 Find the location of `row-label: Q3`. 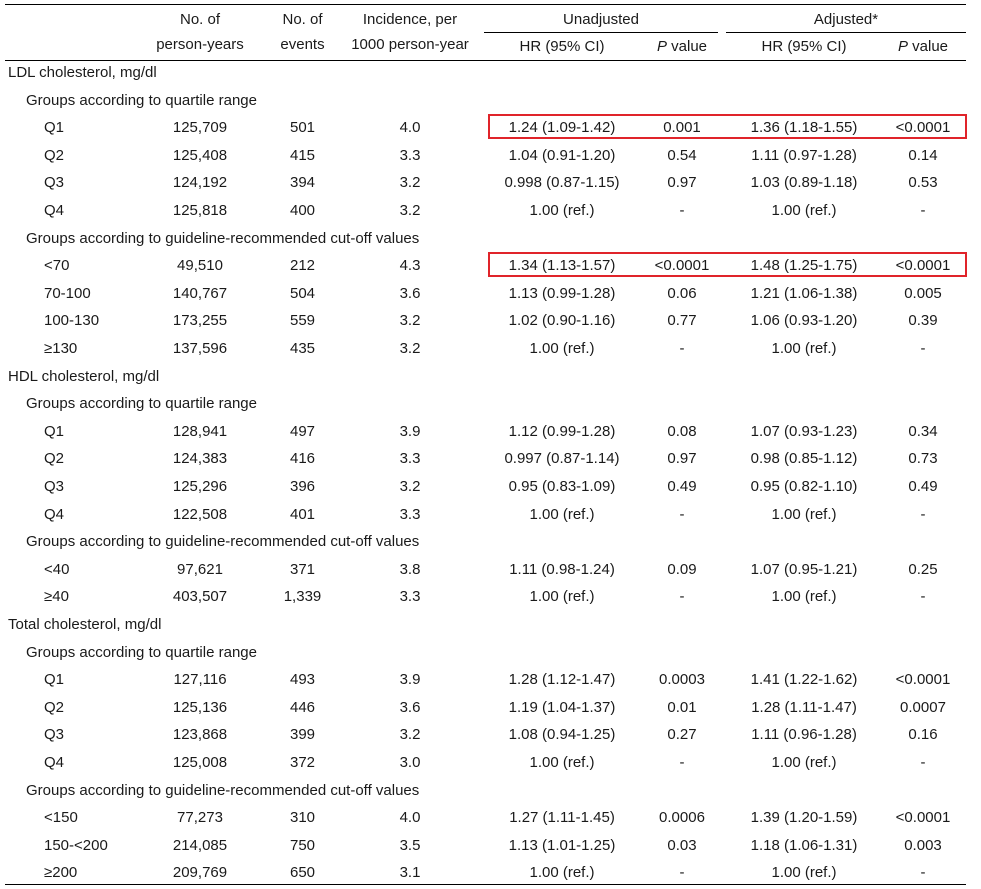

row-label: Q3 is located at coordinates (54, 486).